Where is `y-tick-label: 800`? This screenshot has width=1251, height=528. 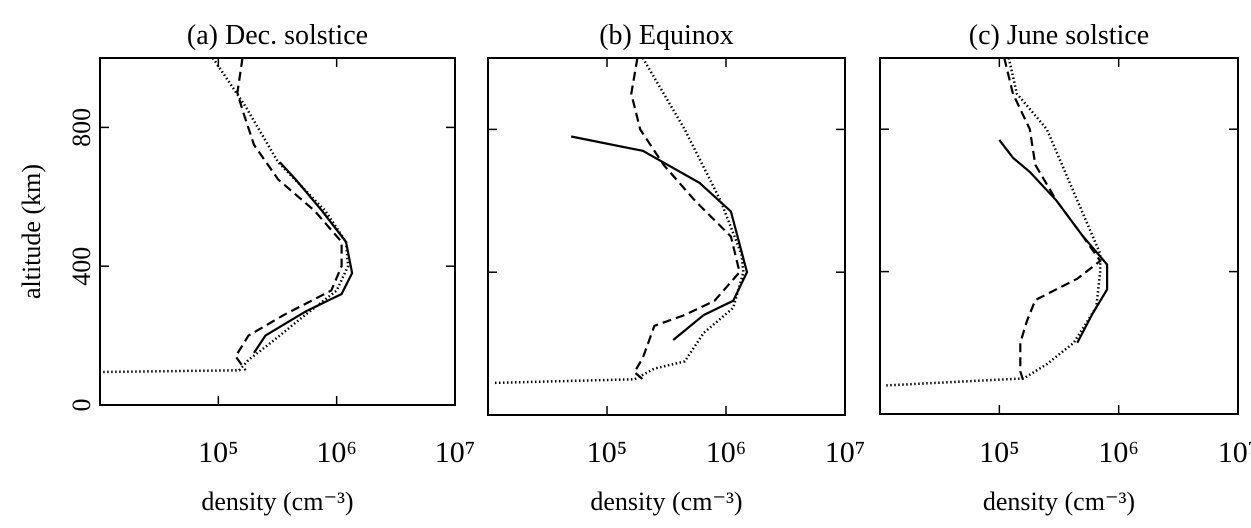 y-tick-label: 800 is located at coordinates (81, 127).